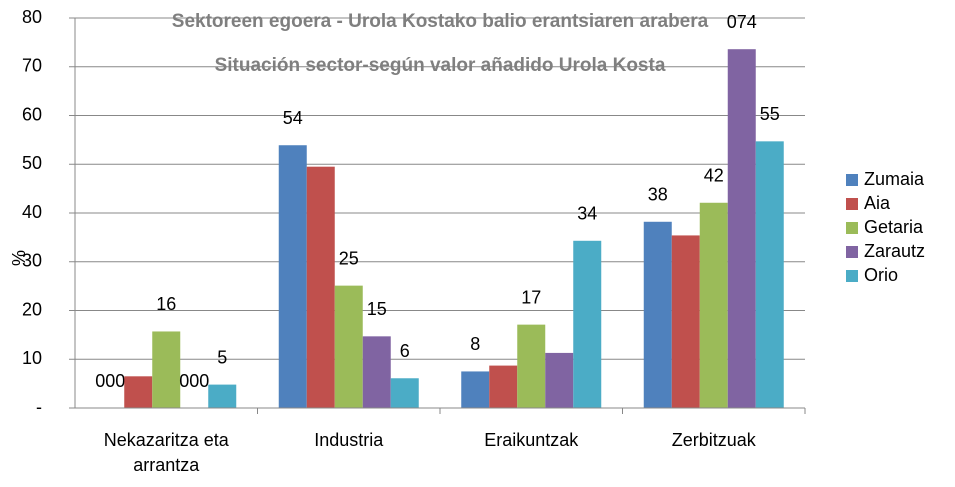  What do you see at coordinates (32, 212) in the screenshot?
I see `y-tick-label: 40` at bounding box center [32, 212].